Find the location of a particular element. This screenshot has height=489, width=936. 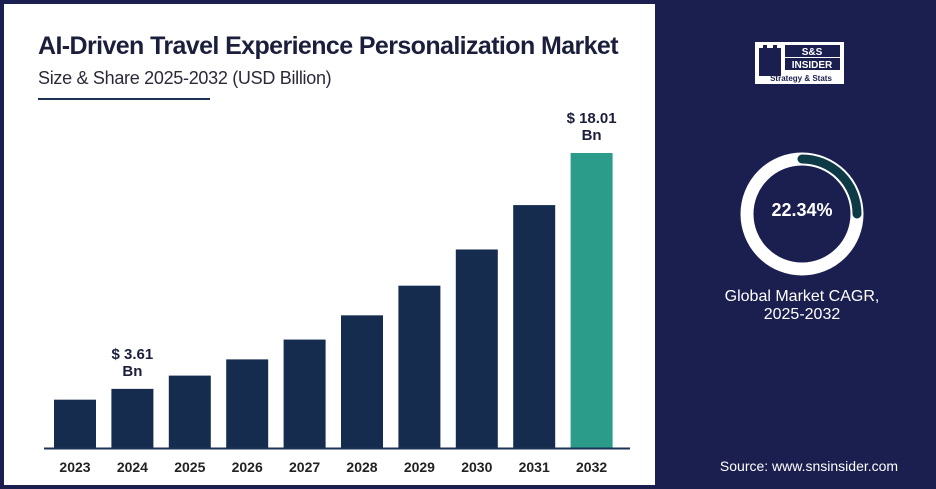

bar-2025 is located at coordinates (189, 411).